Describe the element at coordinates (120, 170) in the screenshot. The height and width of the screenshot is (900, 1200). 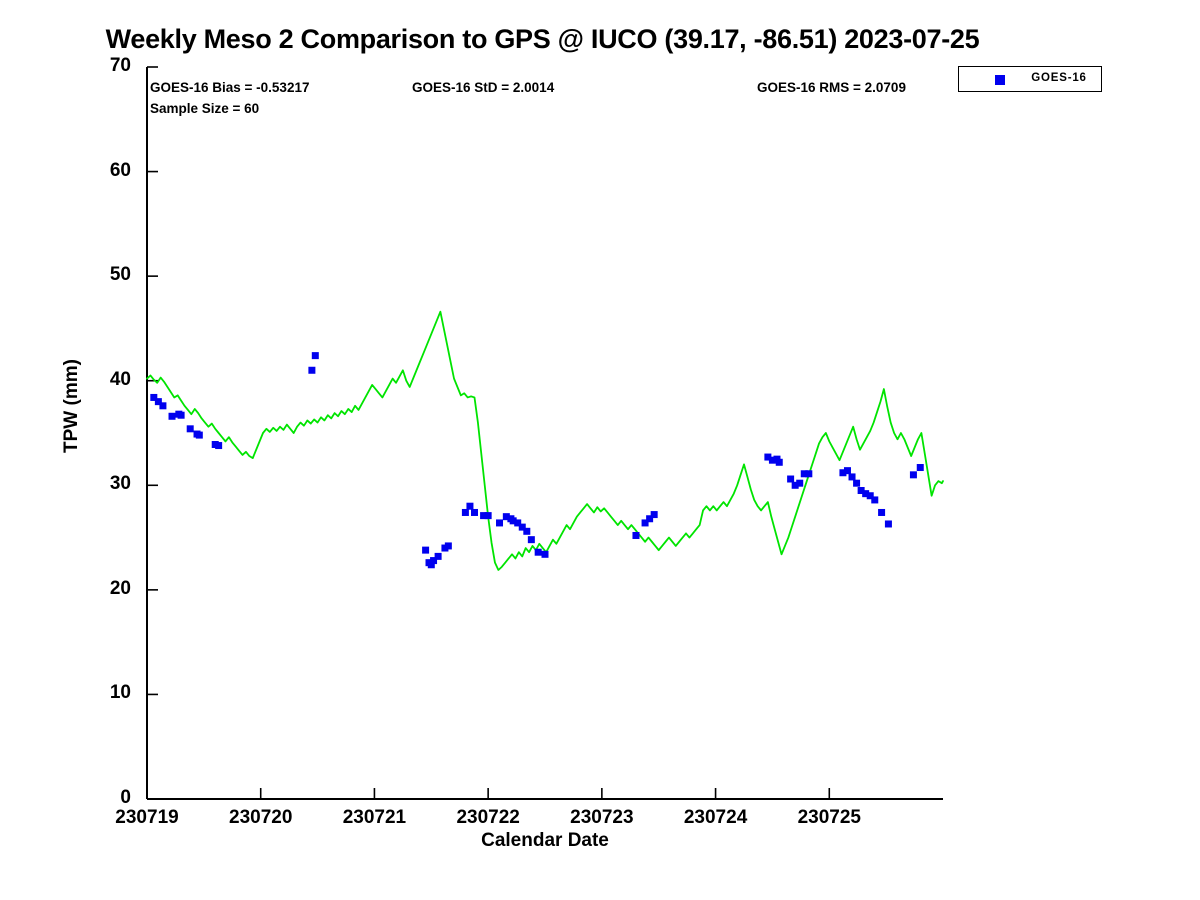
I see `y-tick-label: 60` at that location.